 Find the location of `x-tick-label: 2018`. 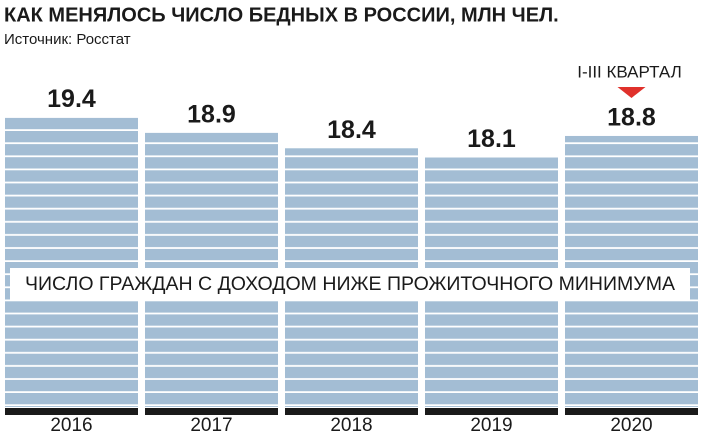

x-tick-label: 2018 is located at coordinates (351, 425).